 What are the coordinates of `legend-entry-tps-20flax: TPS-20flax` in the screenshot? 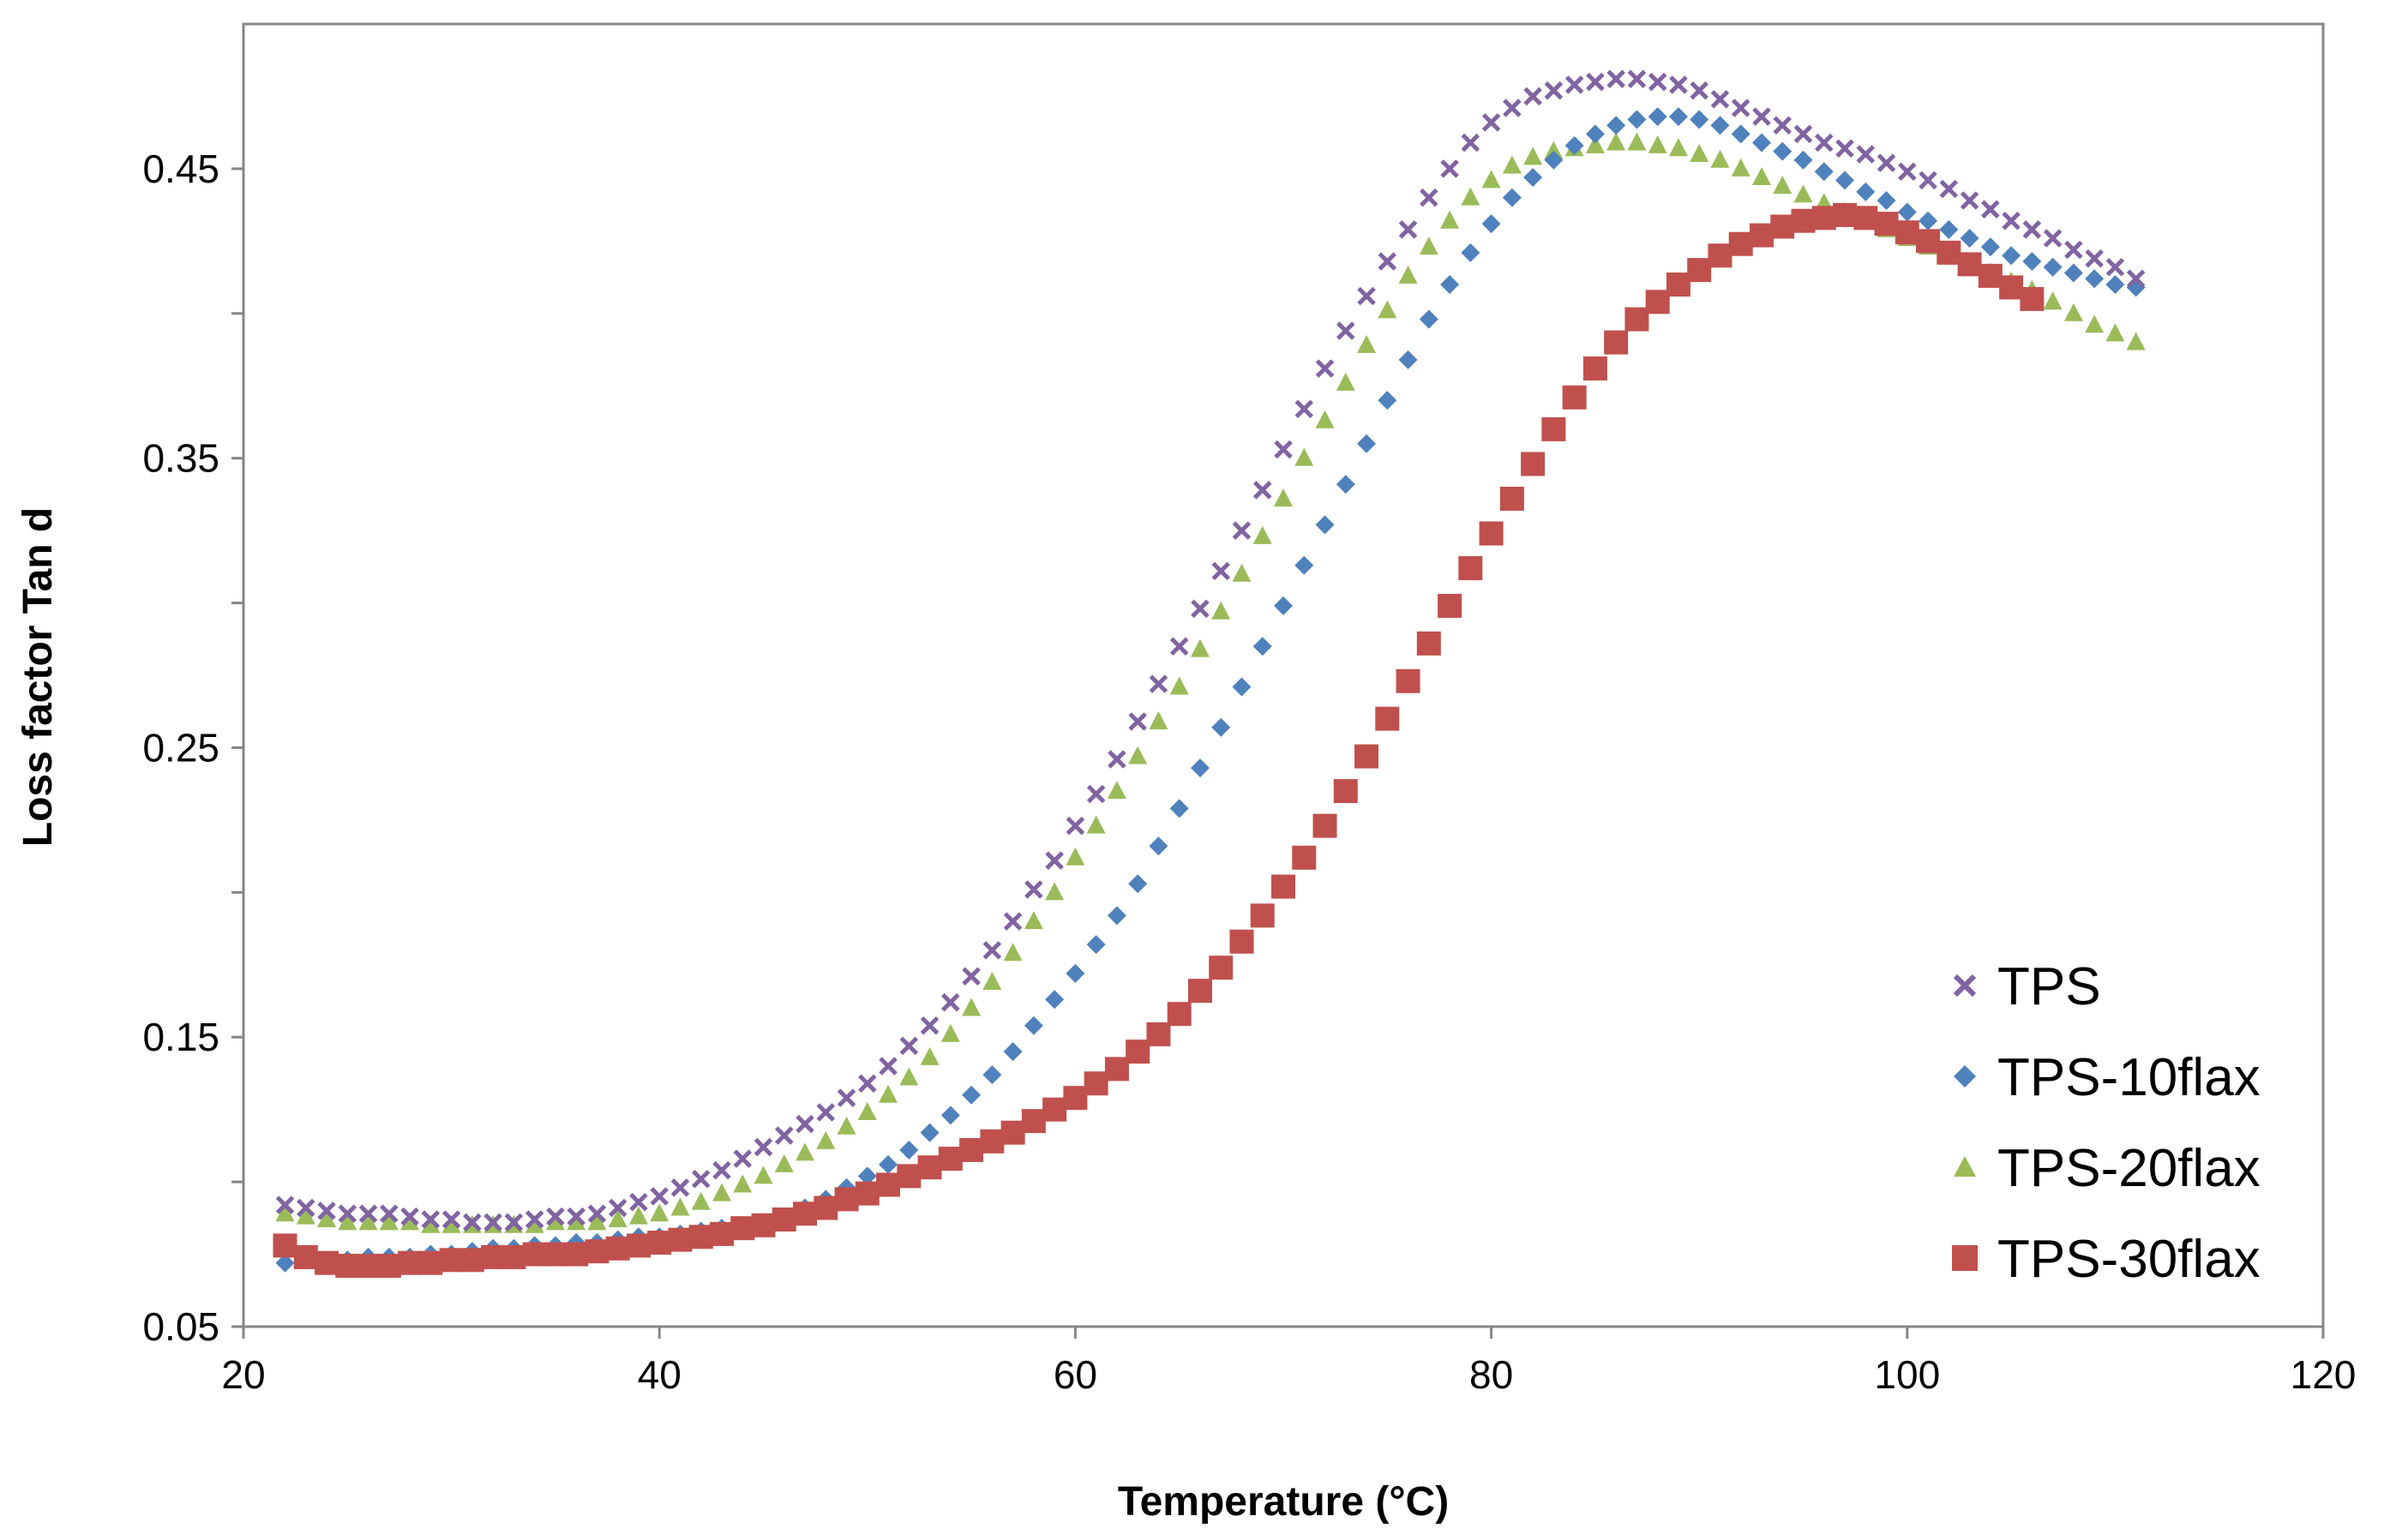 It's located at (2108, 1168).